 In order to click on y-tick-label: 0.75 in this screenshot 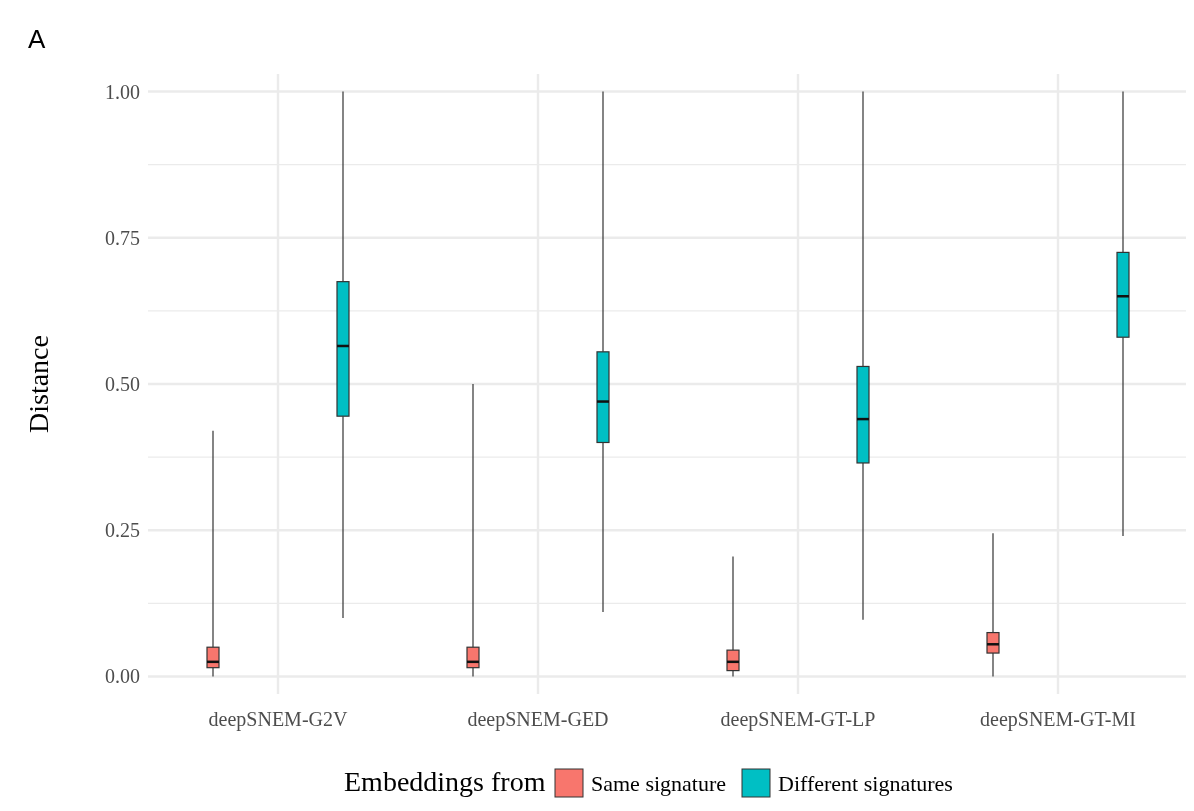, I will do `click(122, 237)`.